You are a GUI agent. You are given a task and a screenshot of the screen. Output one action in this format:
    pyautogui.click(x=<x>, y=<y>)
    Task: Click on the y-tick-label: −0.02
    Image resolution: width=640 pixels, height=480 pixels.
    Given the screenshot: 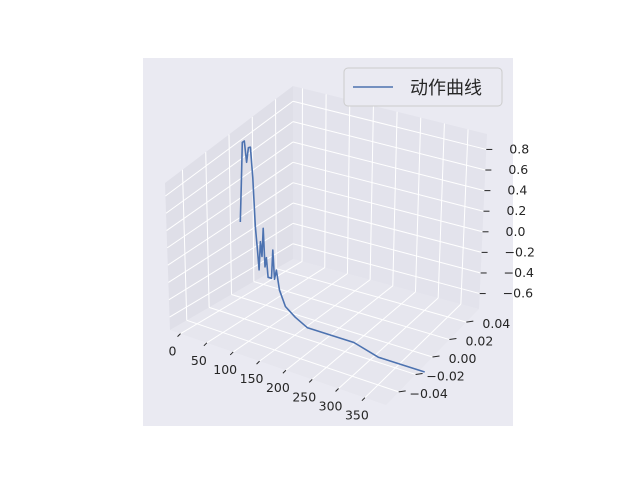 What is the action you would take?
    pyautogui.click(x=445, y=375)
    